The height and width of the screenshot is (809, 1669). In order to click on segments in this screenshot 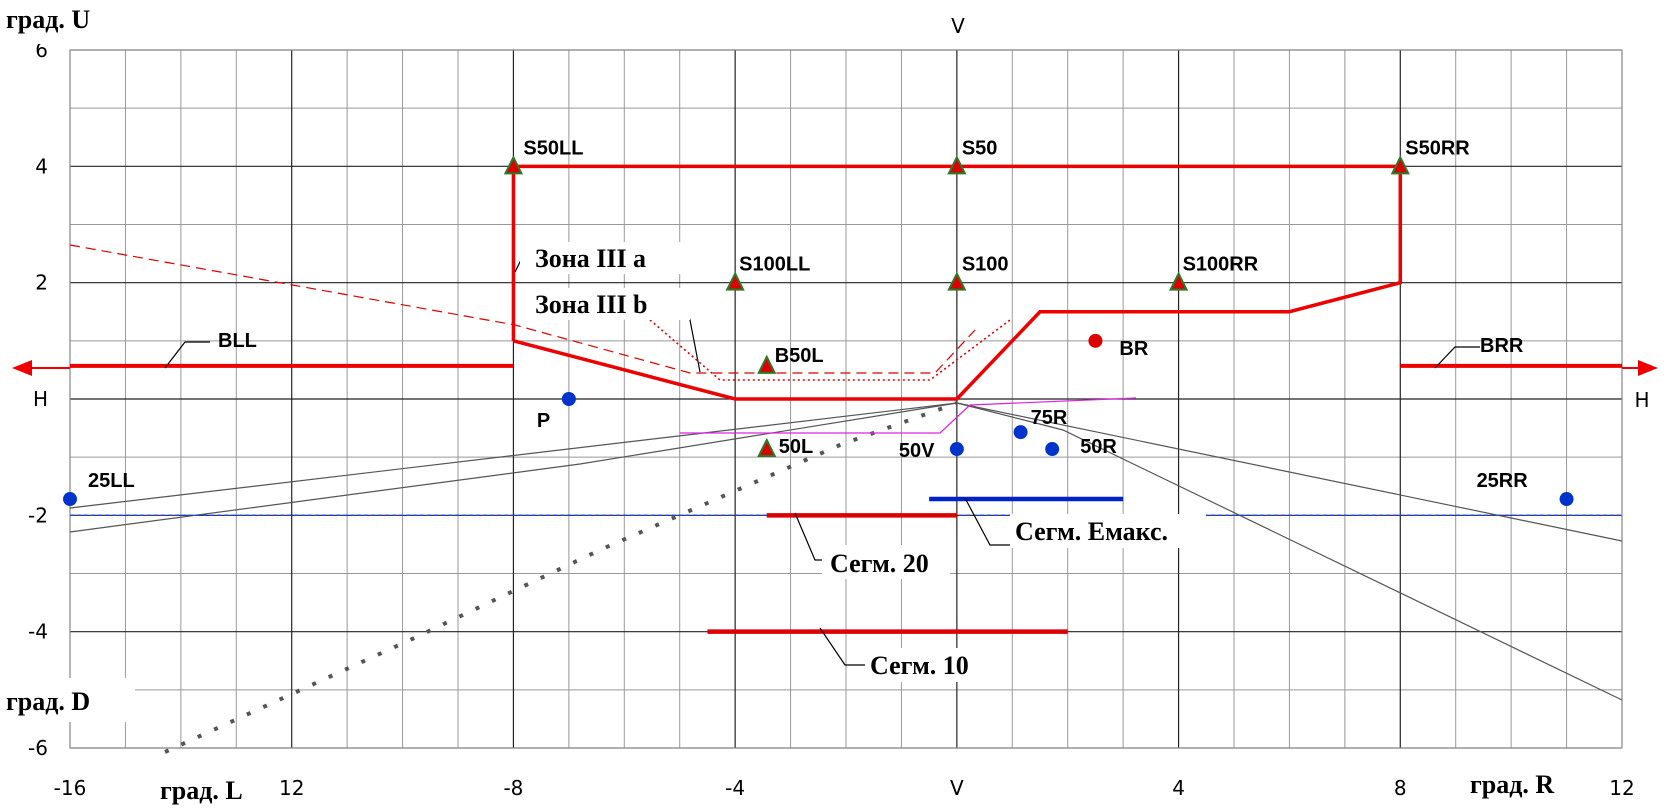, I will do `click(915, 565)`.